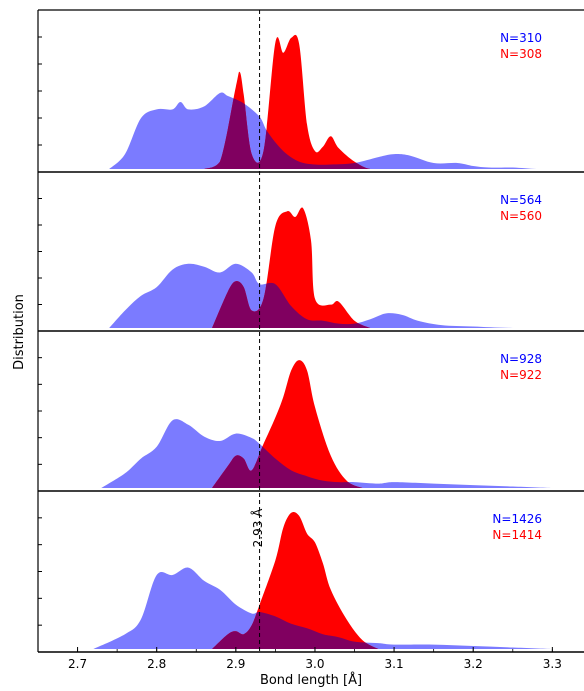  I want to click on panel-4-series-2-area, so click(295, 580).